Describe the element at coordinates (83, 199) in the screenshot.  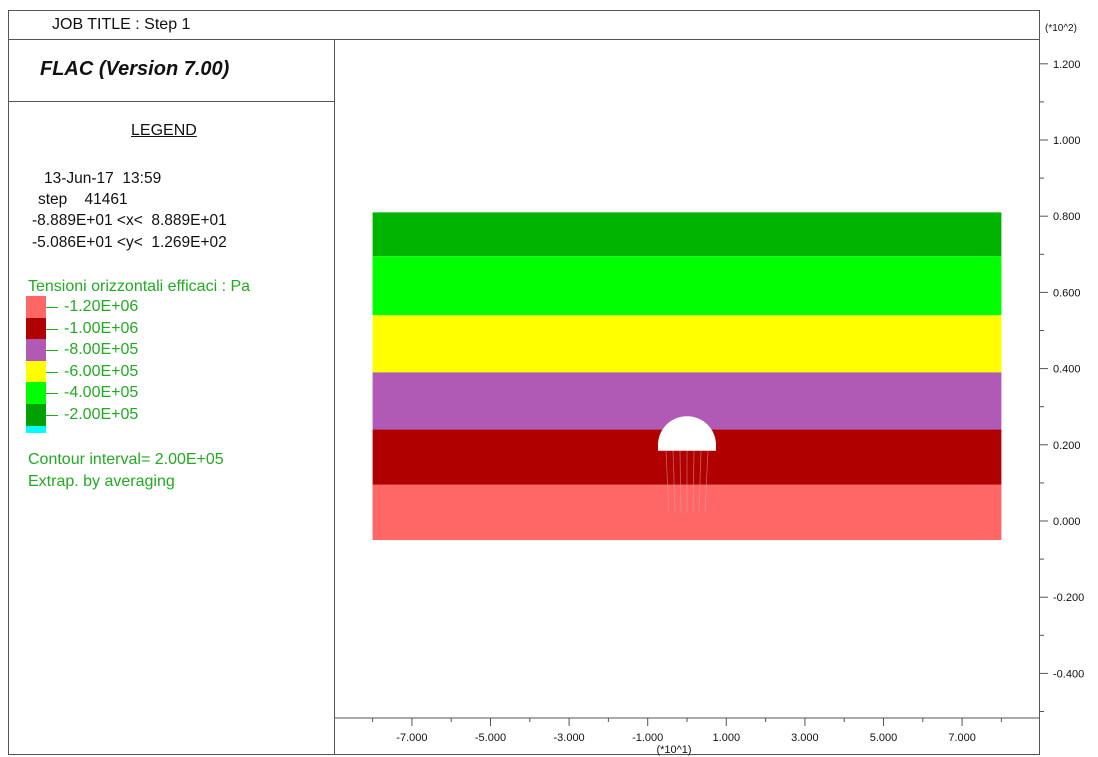
I see `legend-step: step 41461` at that location.